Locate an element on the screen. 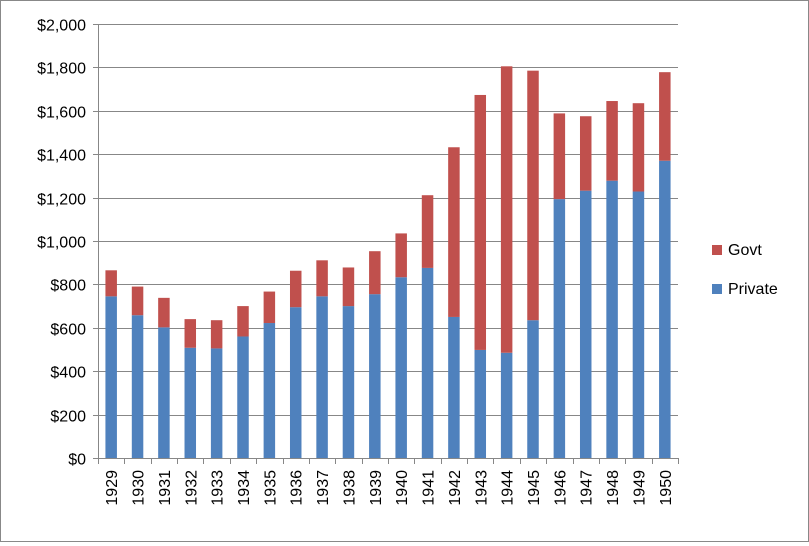 The image size is (809, 546). bar-private-1950 is located at coordinates (665, 309).